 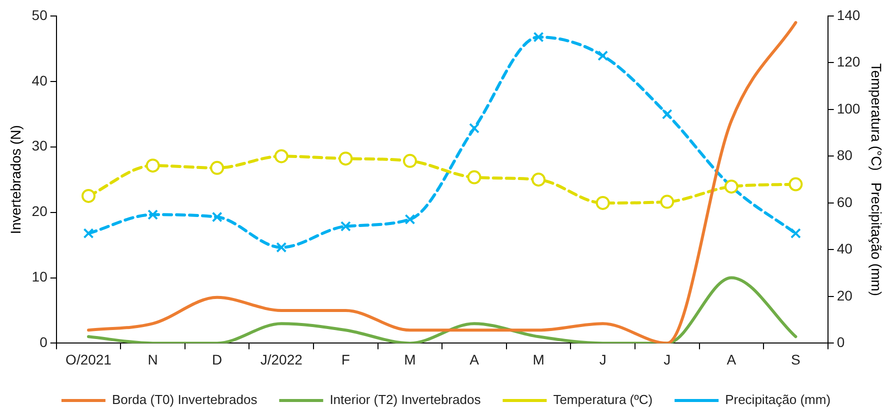 I want to click on y2-tick-label: 80, so click(x=844, y=155).